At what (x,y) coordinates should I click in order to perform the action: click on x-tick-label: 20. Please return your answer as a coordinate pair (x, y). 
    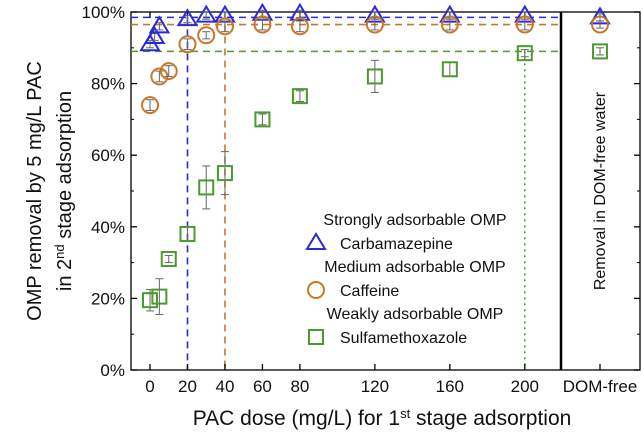
    Looking at the image, I should click on (187, 386).